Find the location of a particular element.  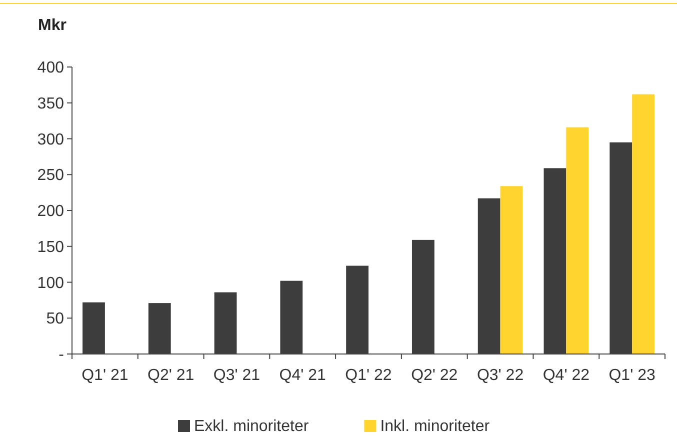

legend-label: Inkl. minoriteter is located at coordinates (435, 426).